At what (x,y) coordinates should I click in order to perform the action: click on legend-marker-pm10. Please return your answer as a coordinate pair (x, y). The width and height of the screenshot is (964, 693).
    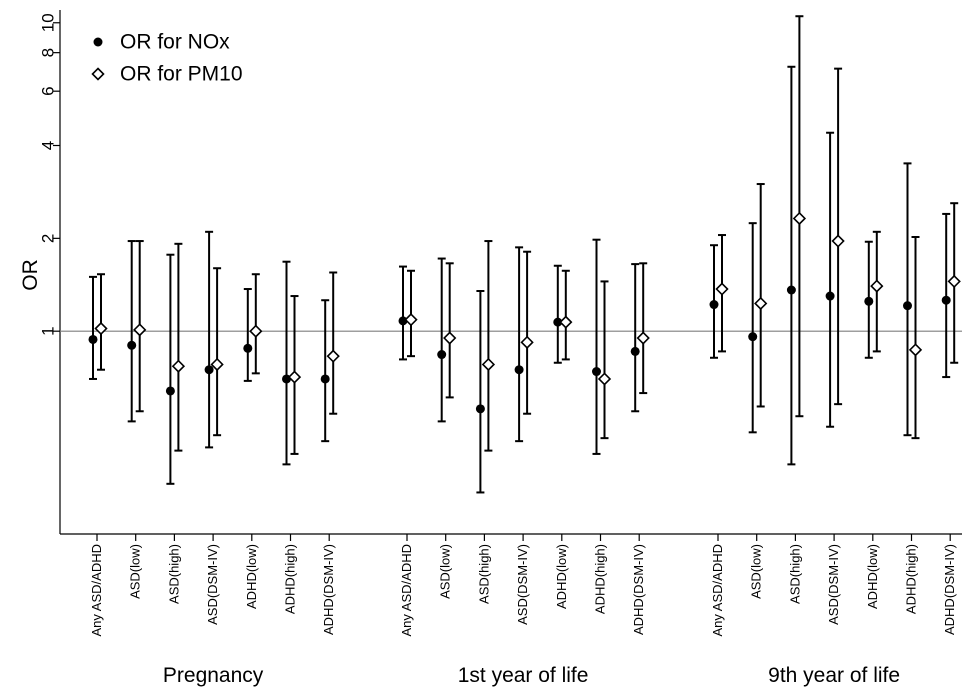
    Looking at the image, I should click on (98, 74).